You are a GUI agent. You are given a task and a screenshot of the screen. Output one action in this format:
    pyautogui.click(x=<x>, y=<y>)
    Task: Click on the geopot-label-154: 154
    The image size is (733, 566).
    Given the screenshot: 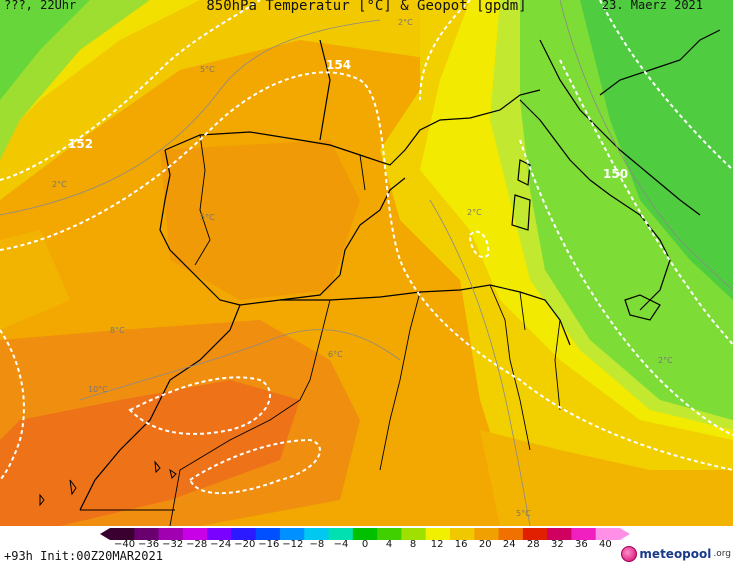 What is the action you would take?
    pyautogui.click(x=338, y=65)
    